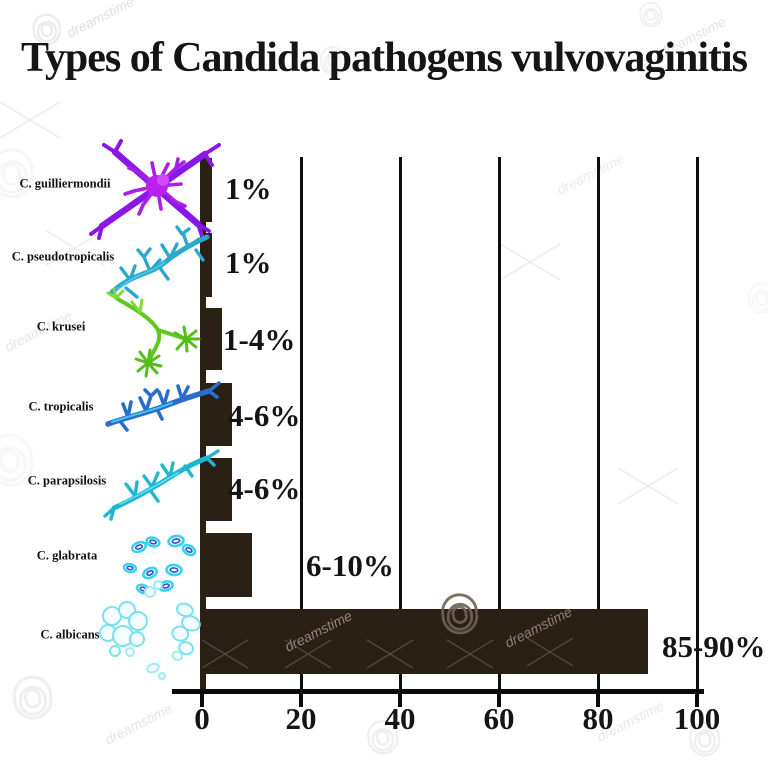  Describe the element at coordinates (202, 718) in the screenshot. I see `x-tick-label: 0` at that location.